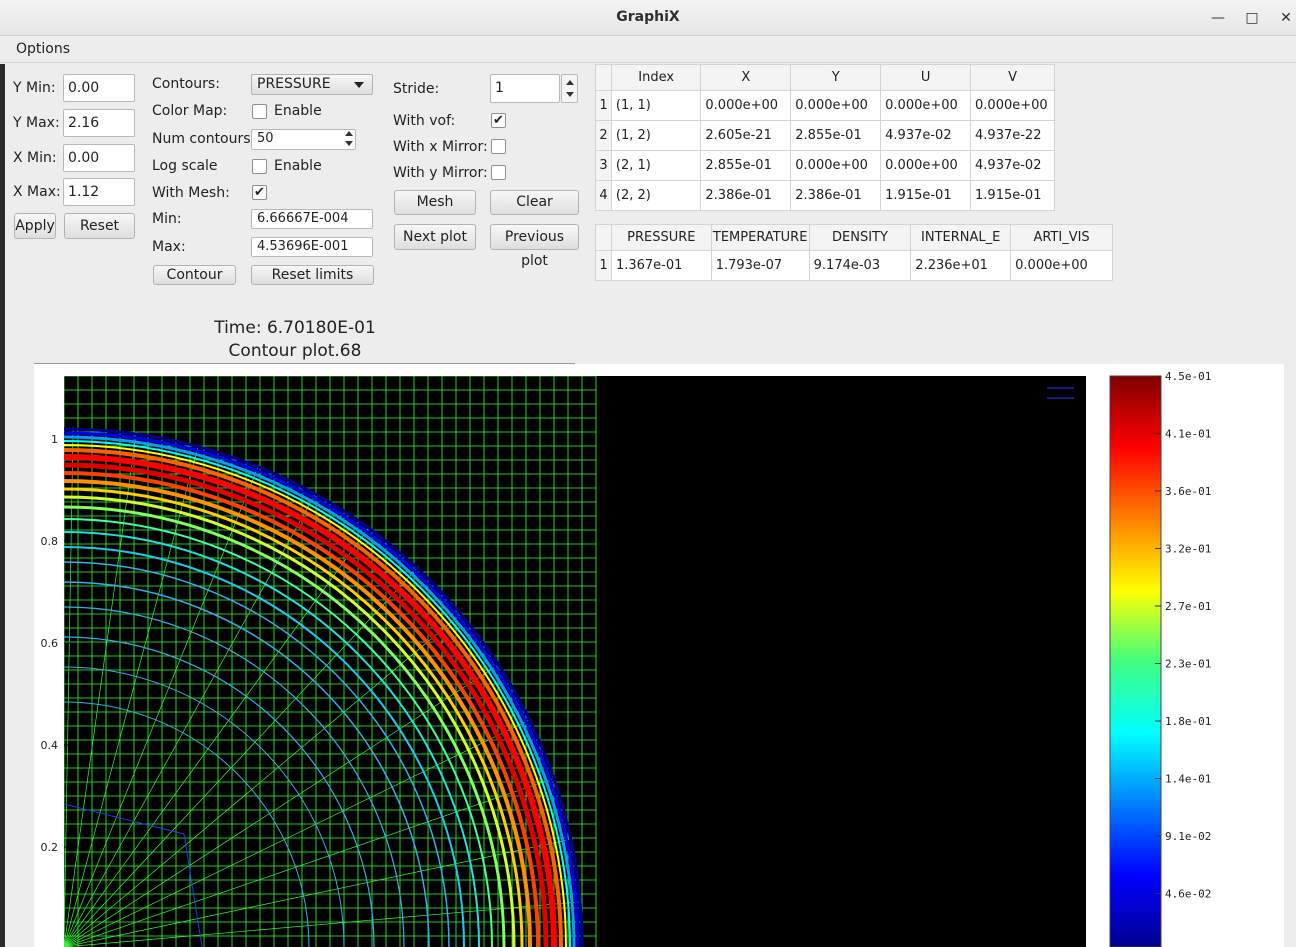  I want to click on table-cell: 4.937e-22, so click(1012, 135).